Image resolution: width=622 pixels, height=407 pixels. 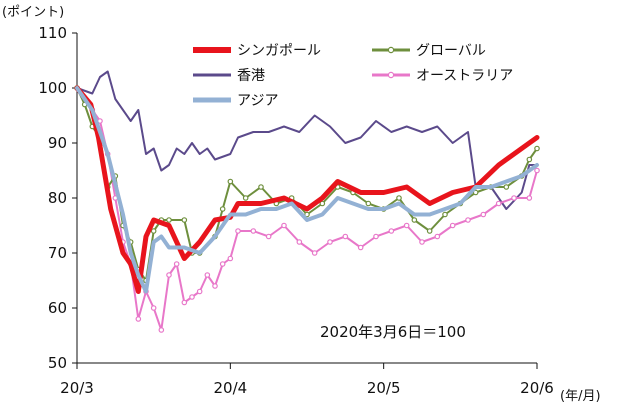 I want to click on legend-label: アジア, so click(x=257, y=101).